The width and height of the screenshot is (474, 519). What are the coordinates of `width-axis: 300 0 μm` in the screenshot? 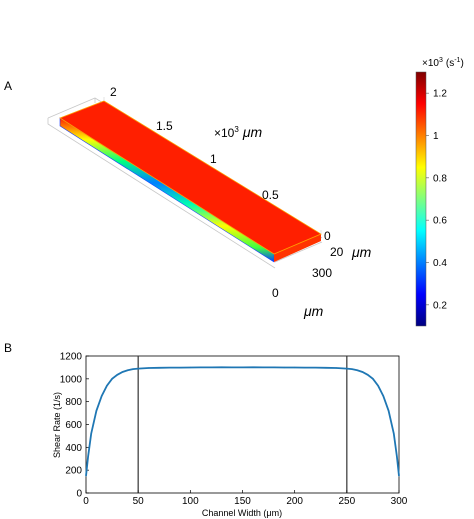 It's located at (302, 292).